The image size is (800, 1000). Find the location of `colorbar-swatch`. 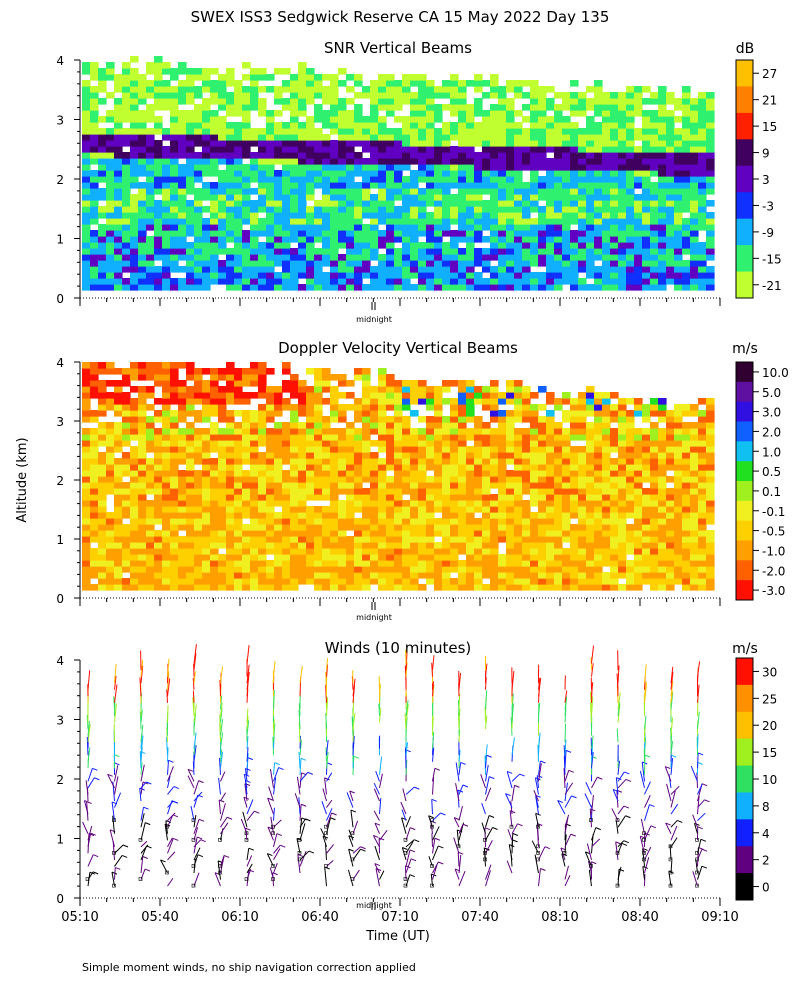

colorbar-swatch is located at coordinates (744, 153).